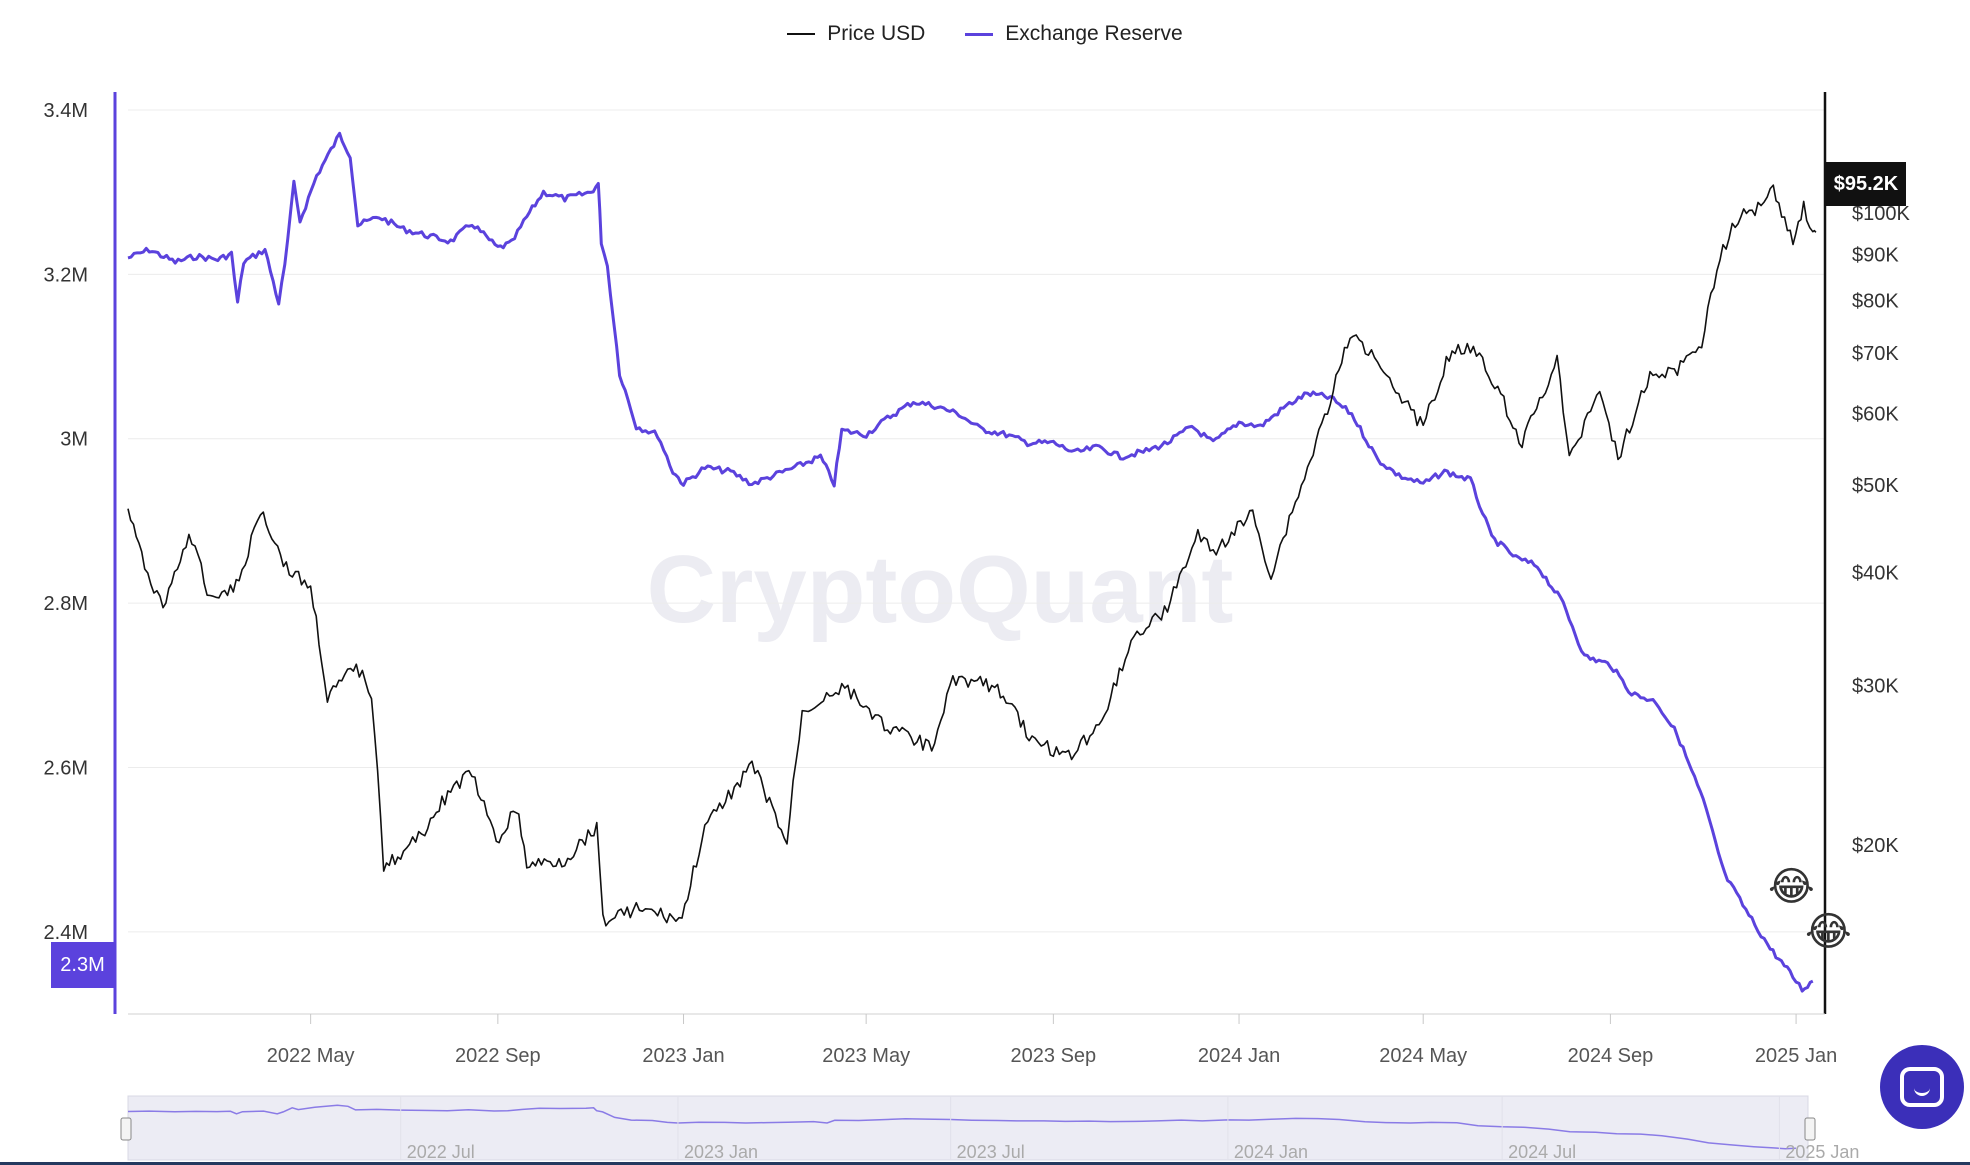 Image resolution: width=1970 pixels, height=1165 pixels. Describe the element at coordinates (979, 34) in the screenshot. I see `legend-swatch-reserve` at that location.